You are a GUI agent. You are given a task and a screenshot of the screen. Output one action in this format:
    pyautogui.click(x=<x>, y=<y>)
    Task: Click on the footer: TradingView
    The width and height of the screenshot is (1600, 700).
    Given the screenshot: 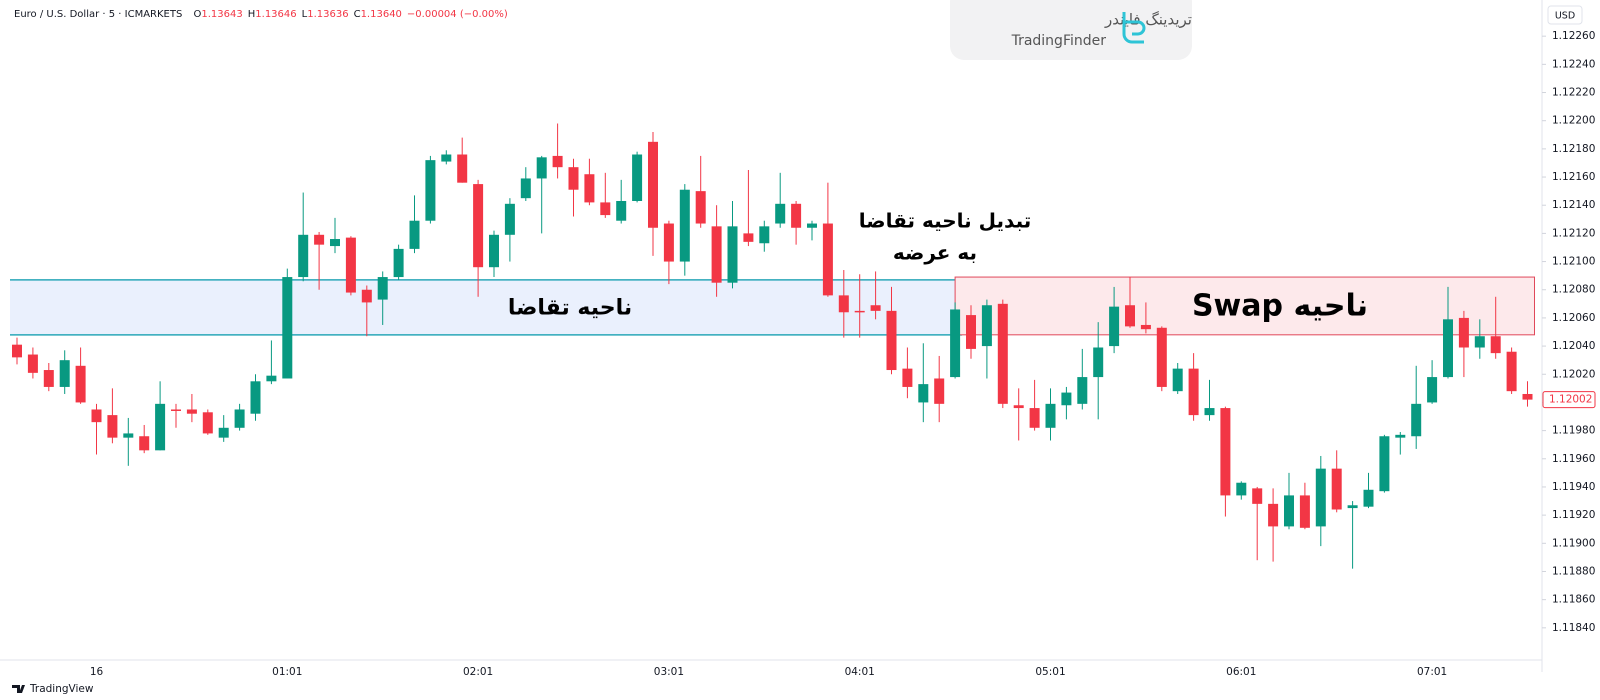 What is the action you would take?
    pyautogui.click(x=53, y=689)
    